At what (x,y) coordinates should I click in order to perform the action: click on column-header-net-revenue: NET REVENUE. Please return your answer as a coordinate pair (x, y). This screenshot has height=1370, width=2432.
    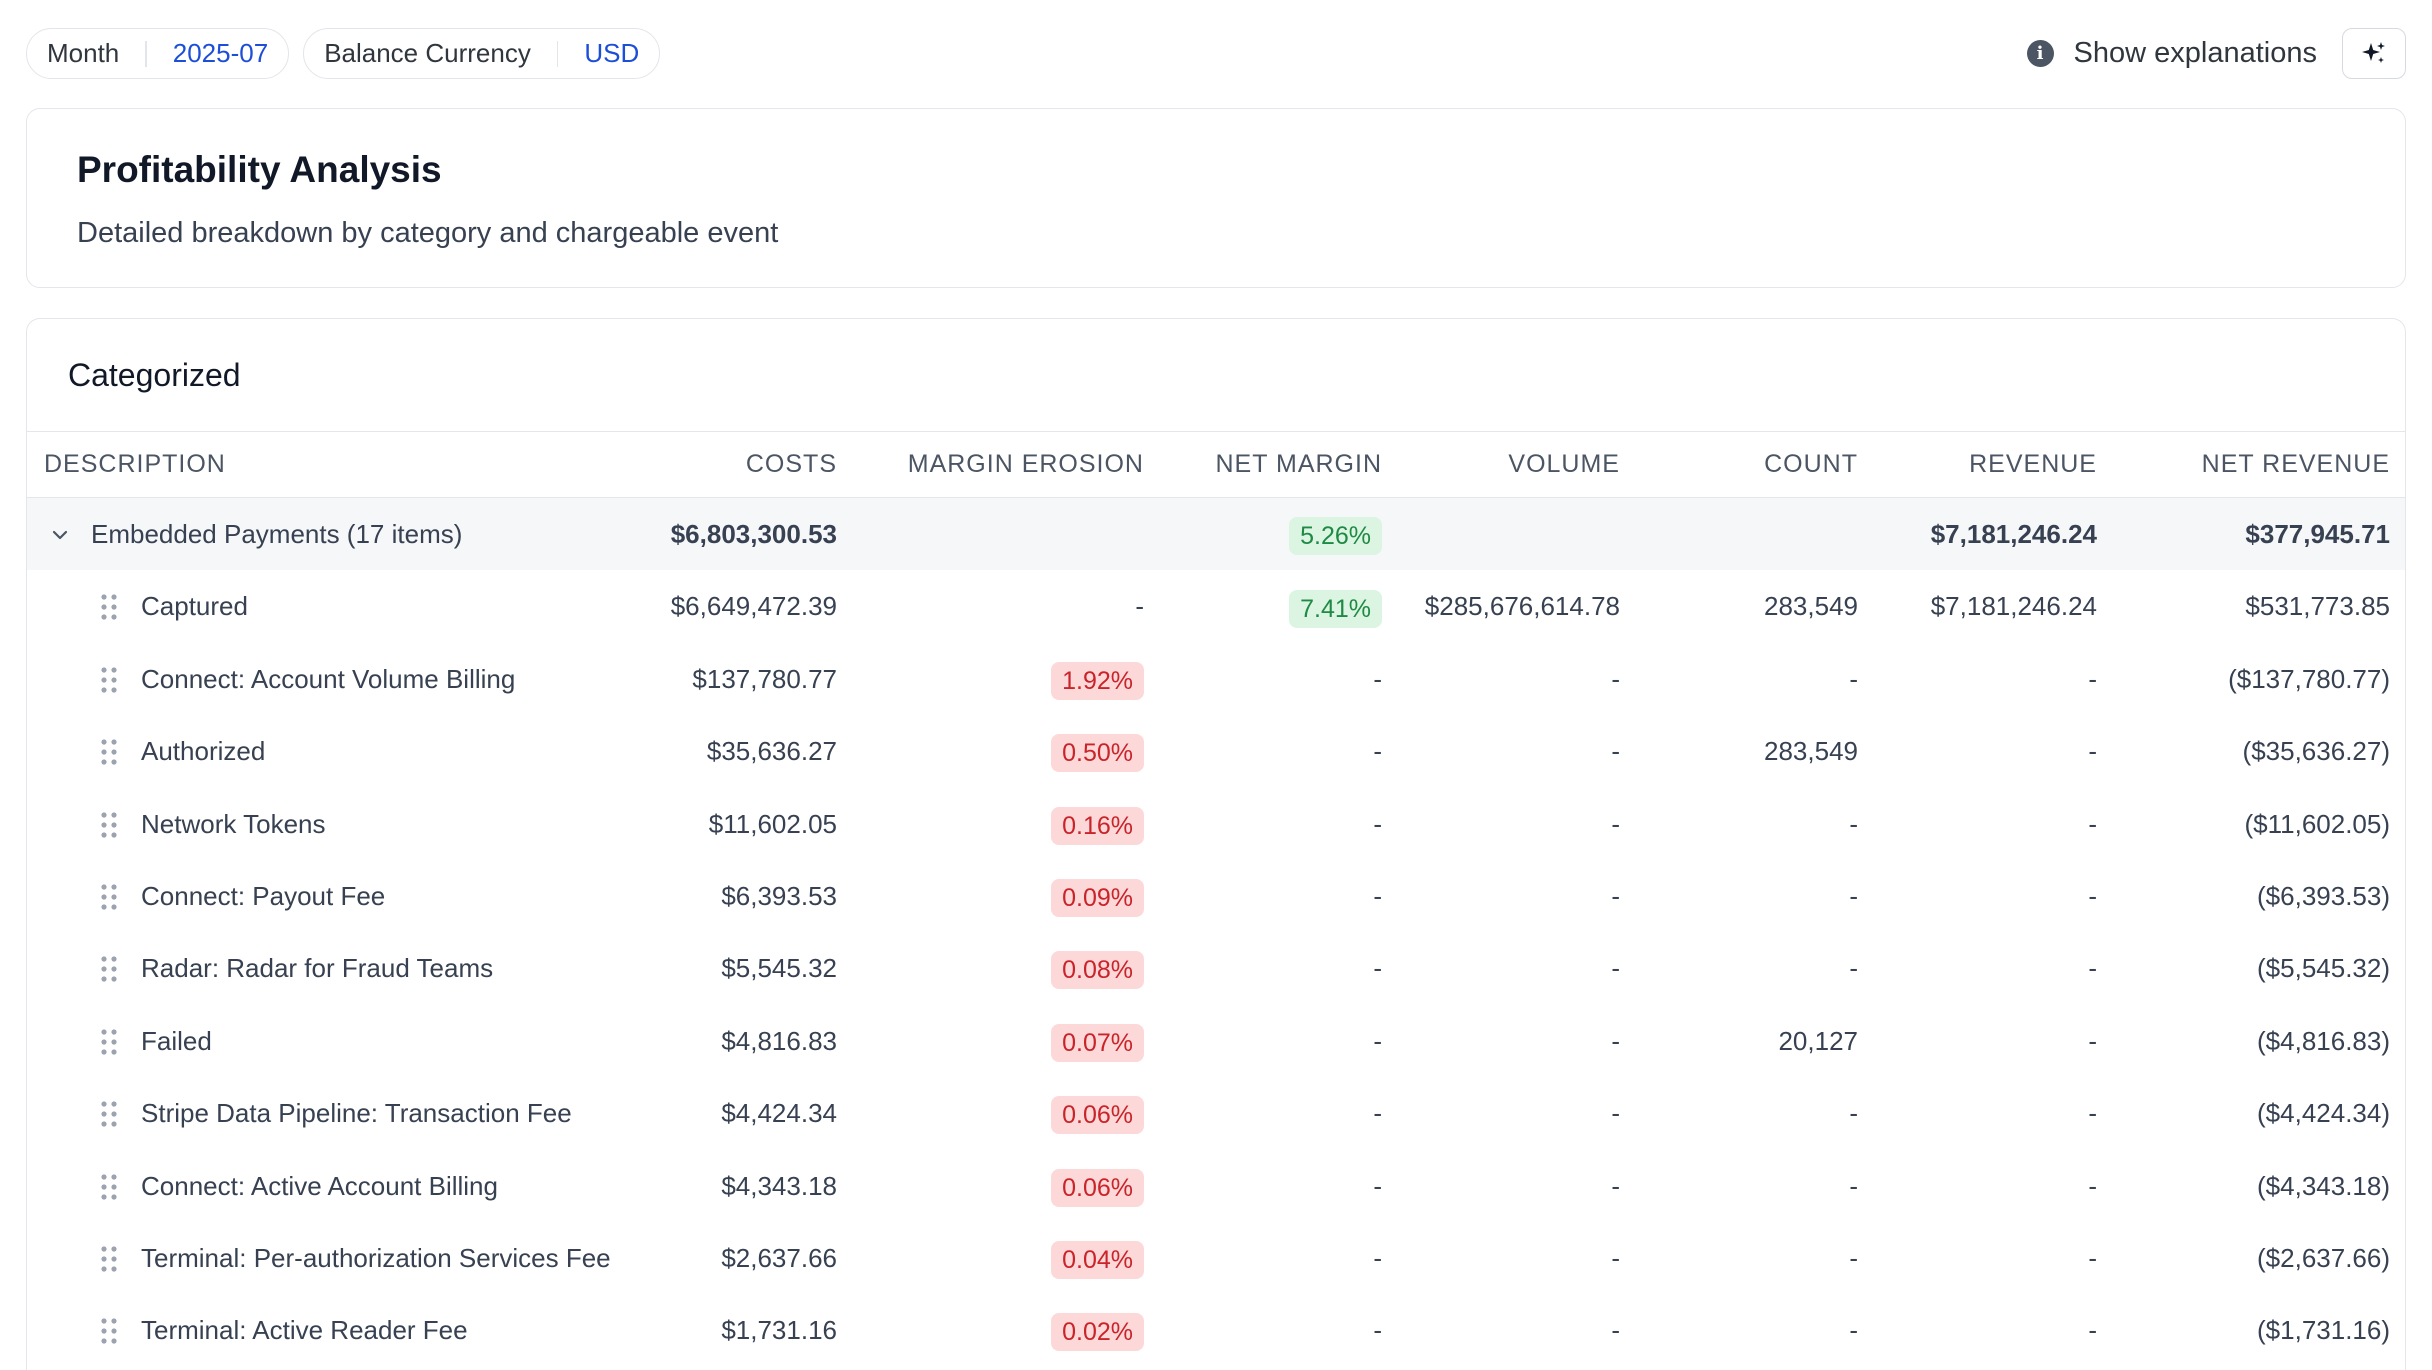
    Looking at the image, I should click on (2295, 464).